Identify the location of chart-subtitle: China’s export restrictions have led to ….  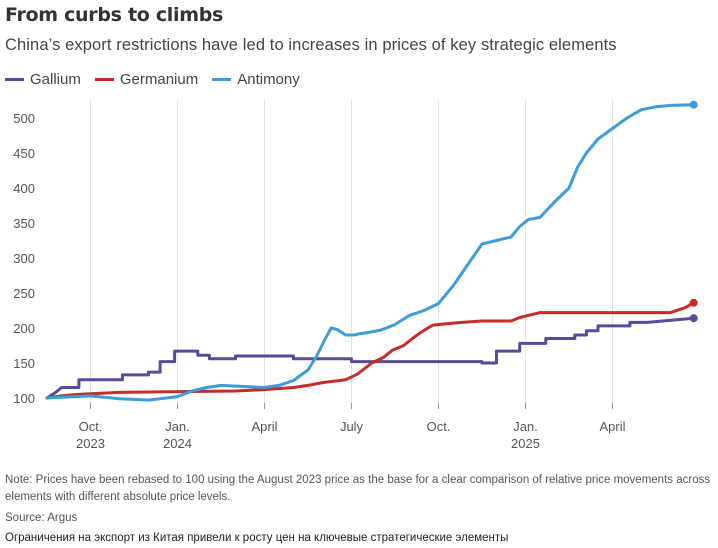
(311, 45).